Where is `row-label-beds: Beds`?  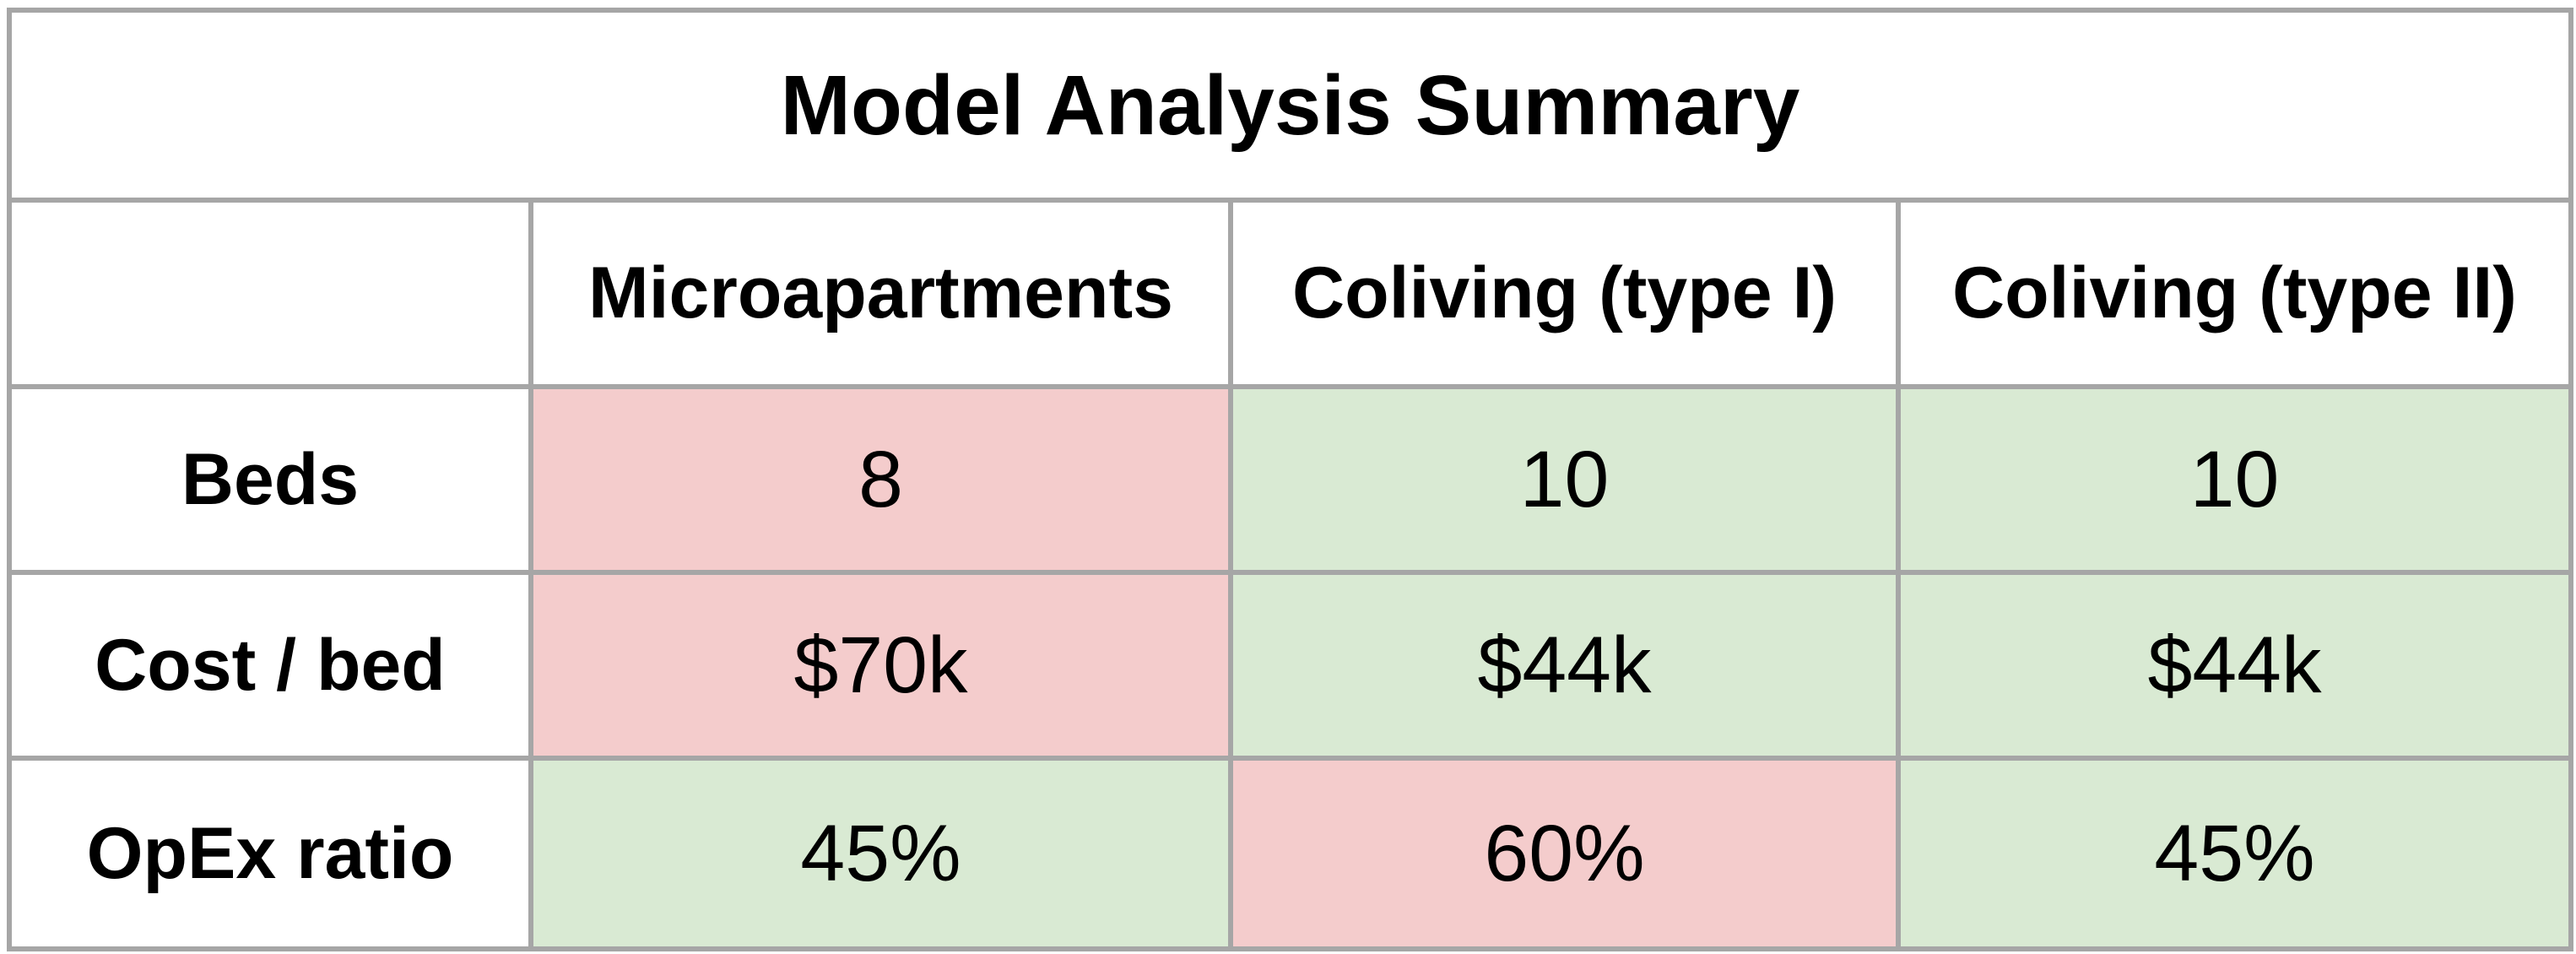 row-label-beds: Beds is located at coordinates (270, 480).